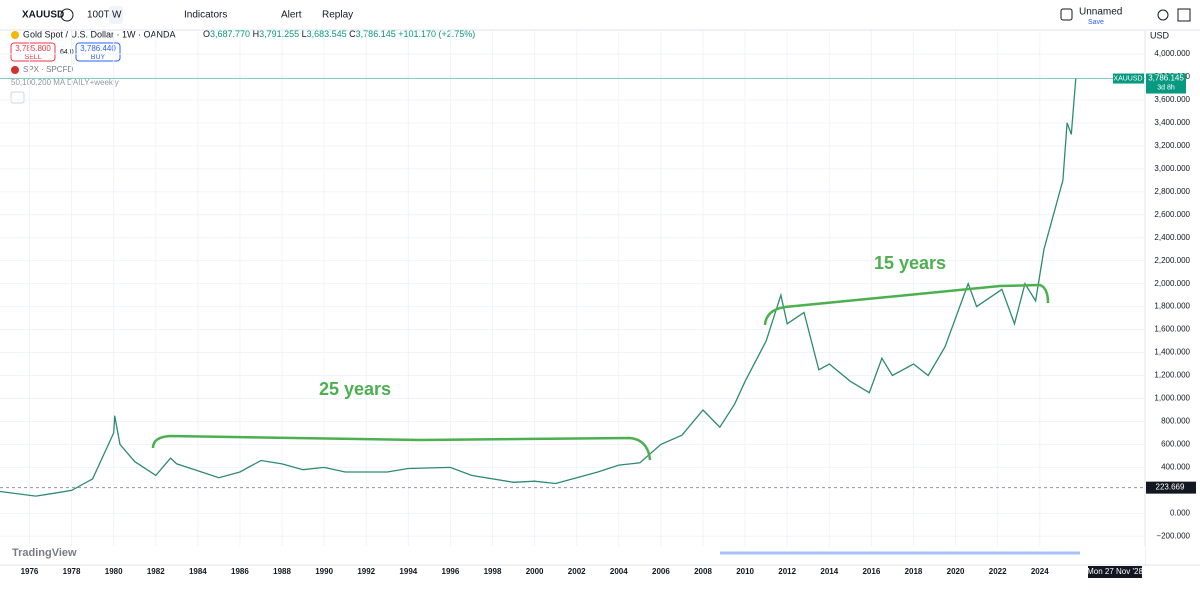 The width and height of the screenshot is (1200, 595). Describe the element at coordinates (1172, 214) in the screenshot. I see `y-tick-label: 2,600.000` at that location.